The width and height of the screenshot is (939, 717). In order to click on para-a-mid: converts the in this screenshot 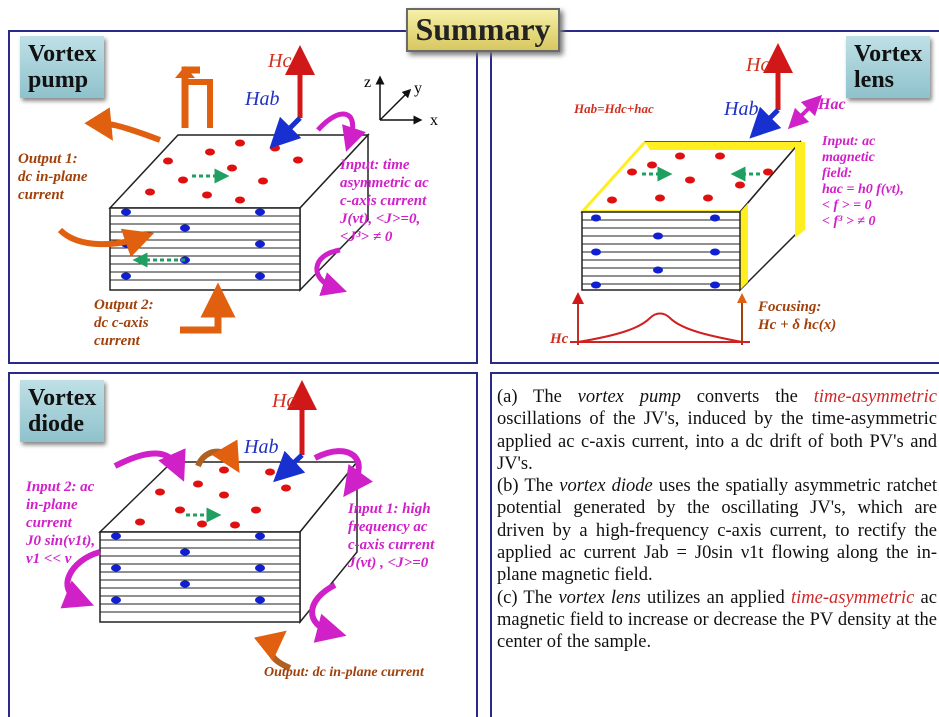, I will do `click(747, 397)`.